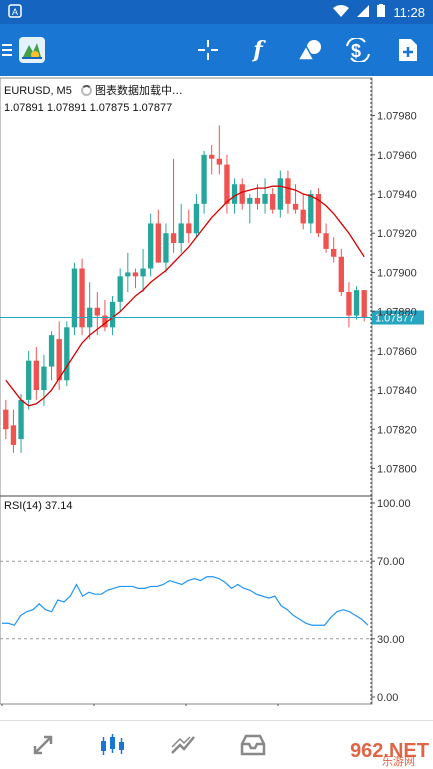 Image resolution: width=433 pixels, height=769 pixels. I want to click on price-axis-label: 1.07820, so click(397, 430).